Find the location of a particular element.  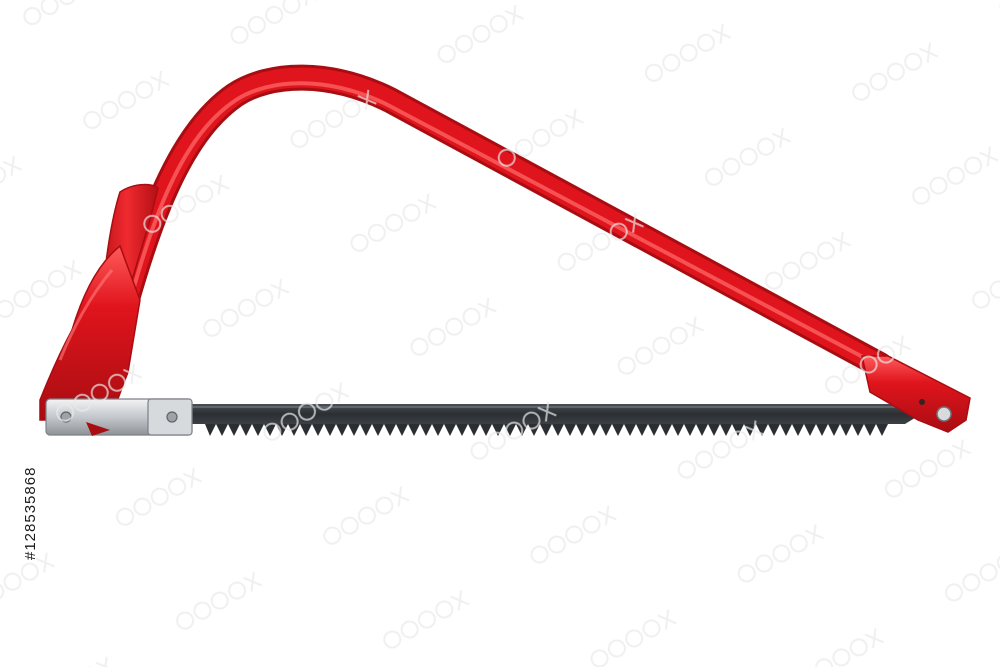

saw-blade is located at coordinates (551, 420).